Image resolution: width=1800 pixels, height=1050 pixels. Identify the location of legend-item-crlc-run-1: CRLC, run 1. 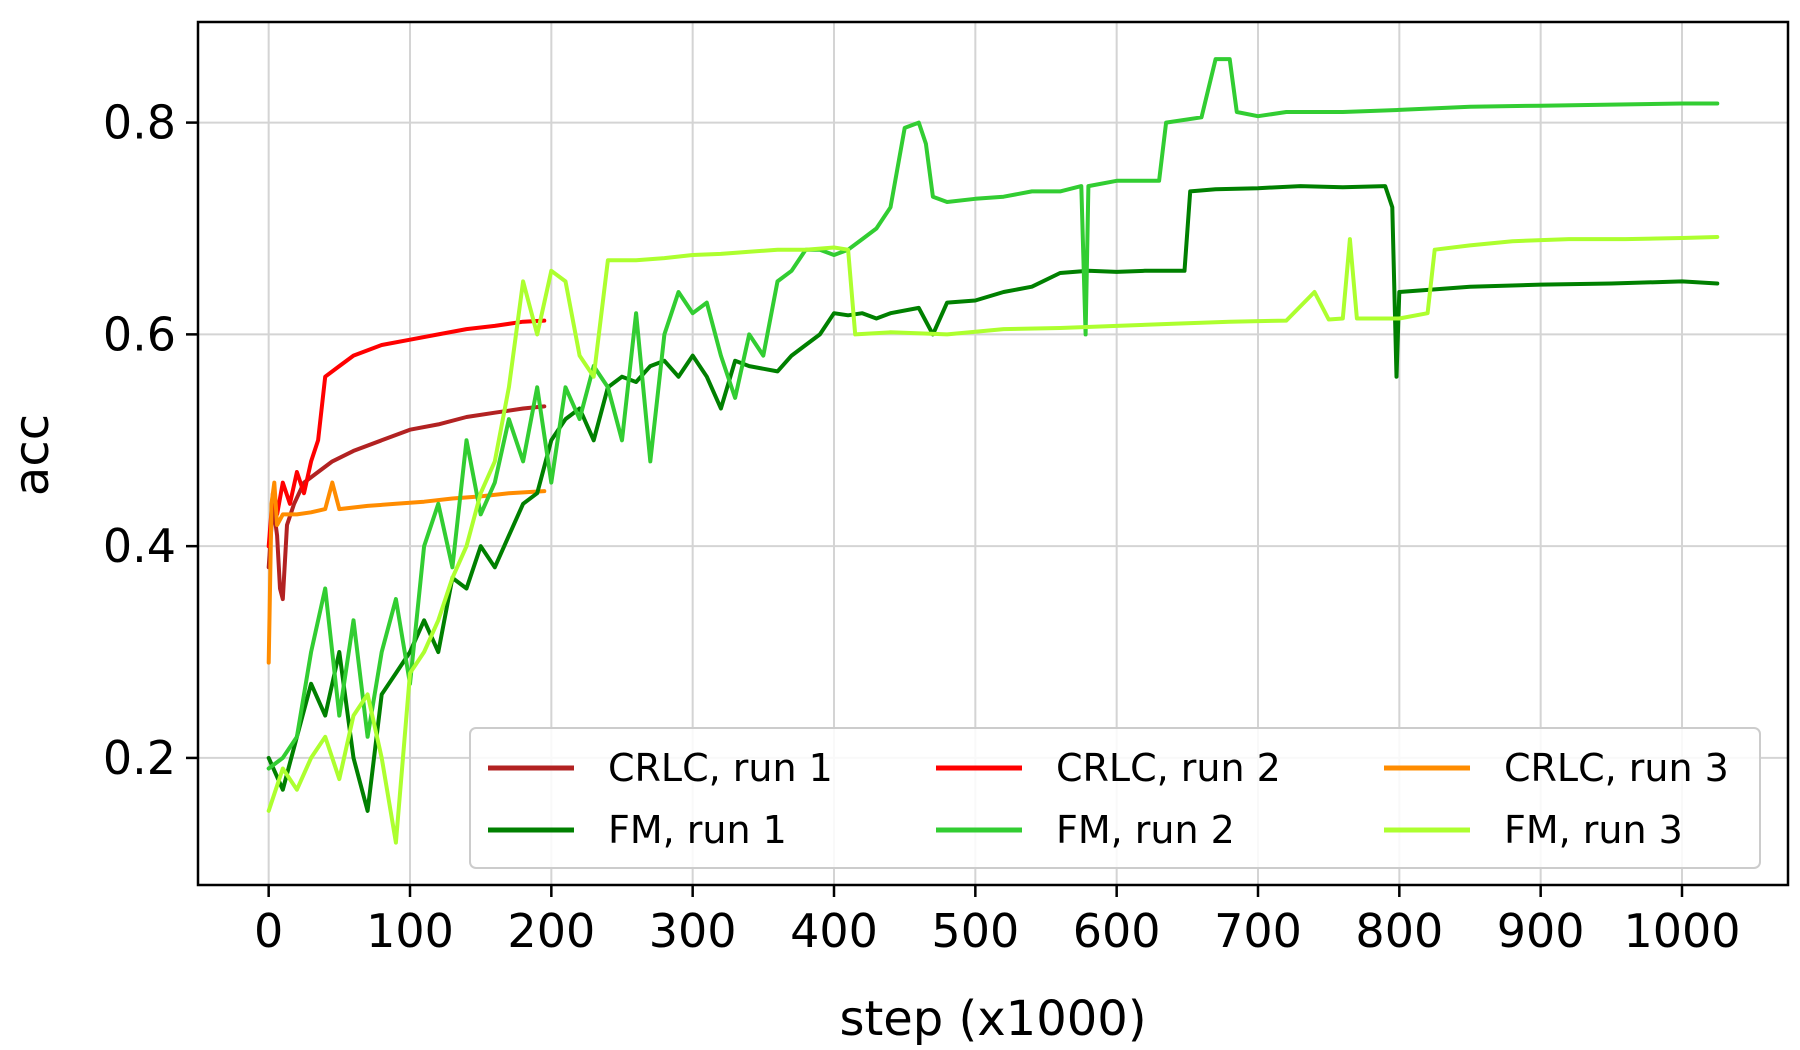
(660, 768).